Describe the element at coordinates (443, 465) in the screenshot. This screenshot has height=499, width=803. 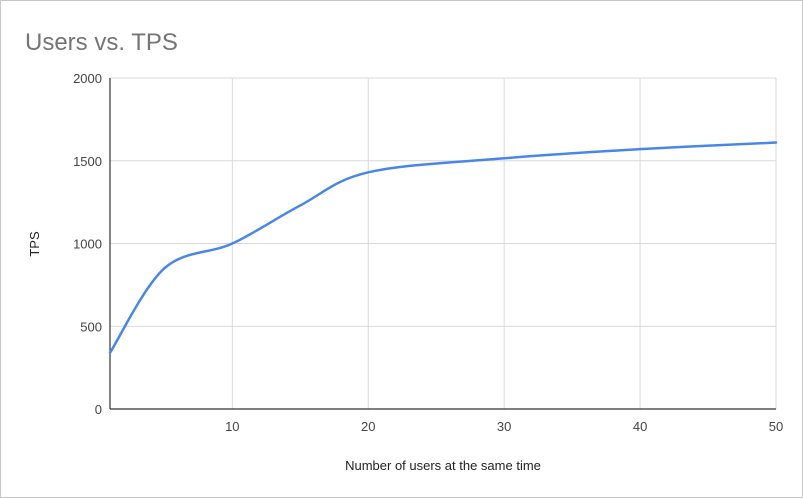
I see `x-axis-title: Number of users at the same time` at that location.